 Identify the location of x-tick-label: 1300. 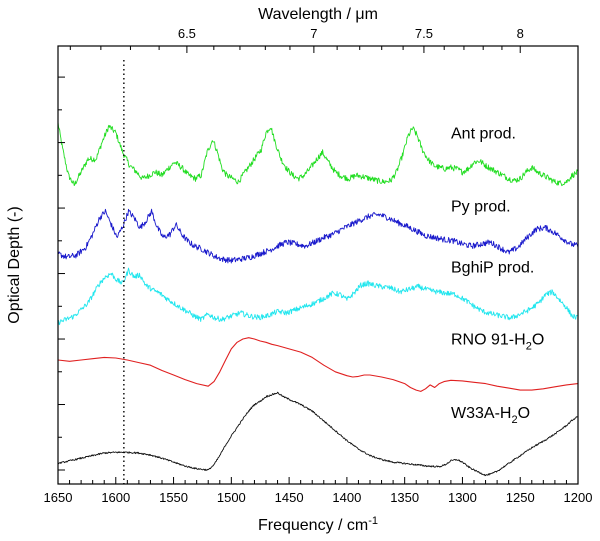
(462, 497).